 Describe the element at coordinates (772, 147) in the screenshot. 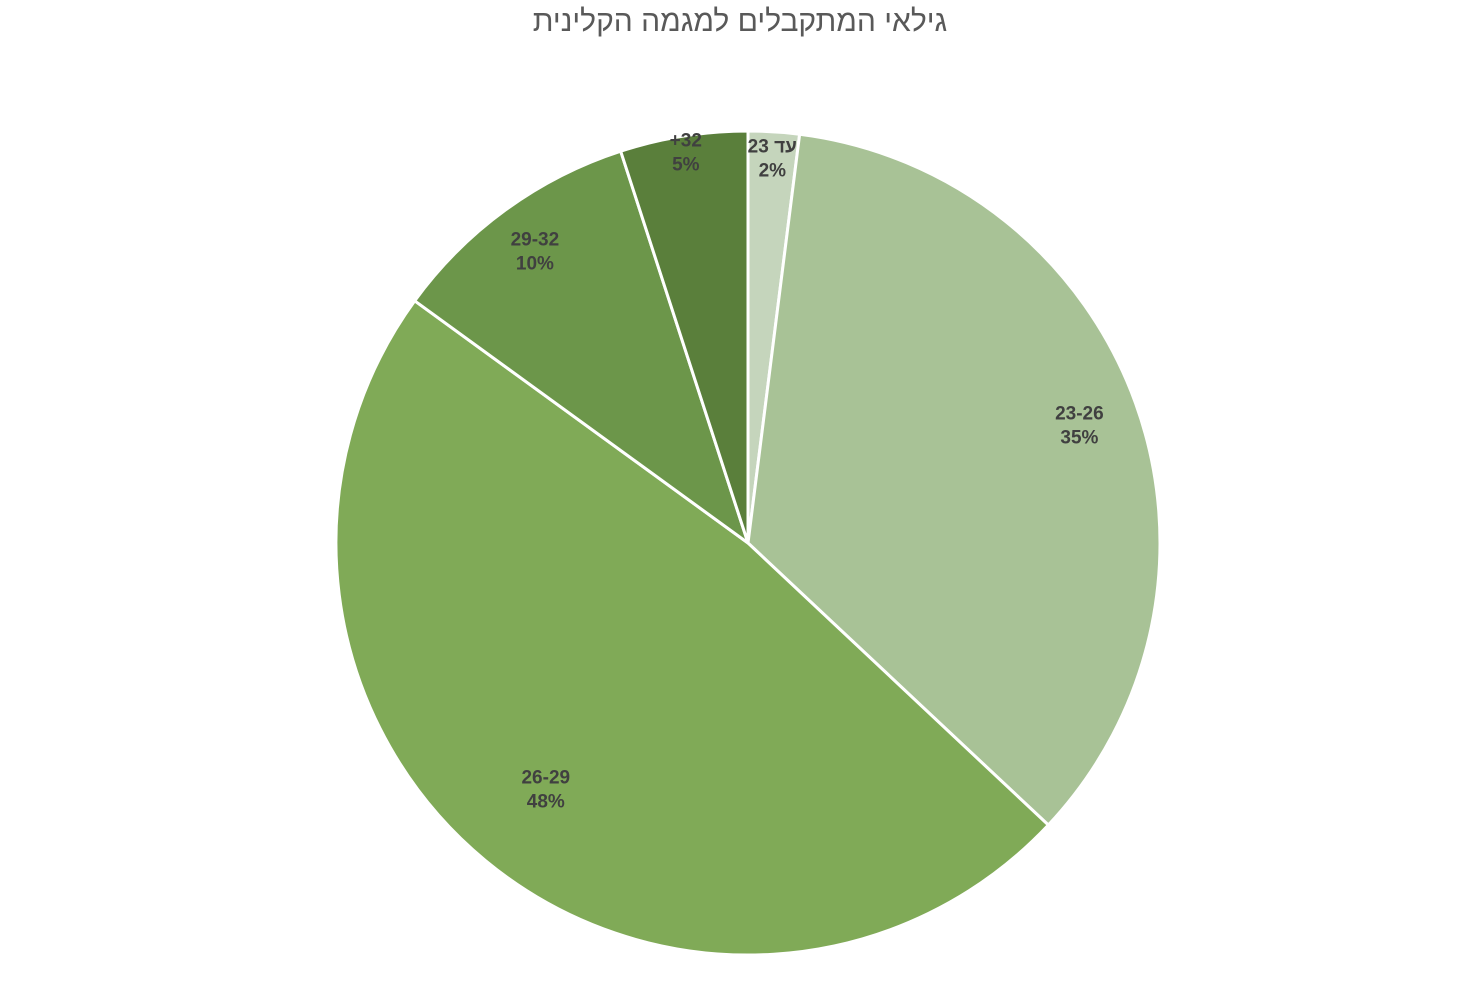

I see `slice-category-label: עד 23` at that location.